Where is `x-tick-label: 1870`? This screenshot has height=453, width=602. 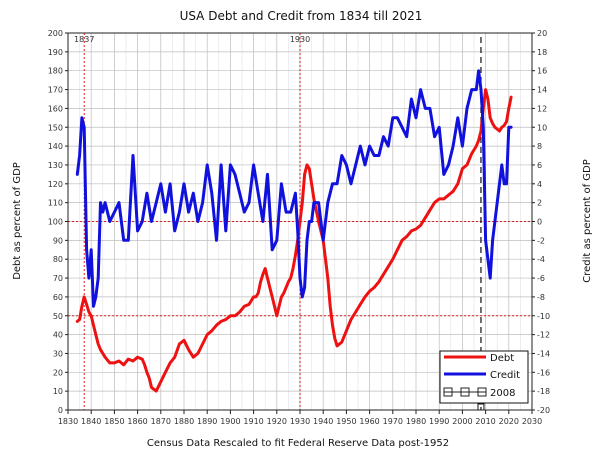
x-tick-label: 1870 is located at coordinates (161, 421).